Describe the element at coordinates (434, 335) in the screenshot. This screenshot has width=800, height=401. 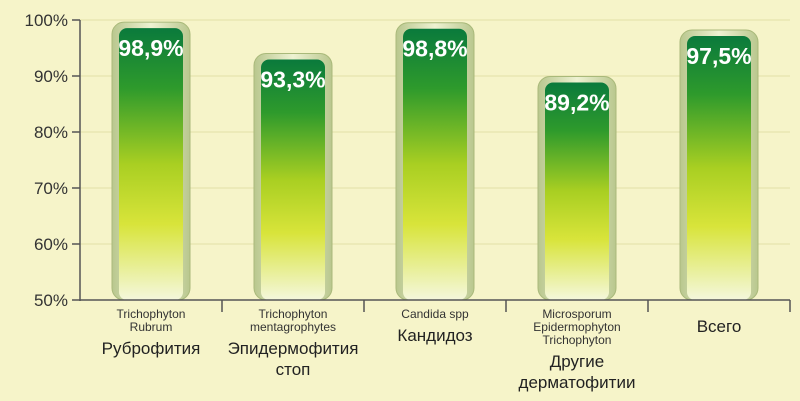
I see `category-label: Кандидоз` at that location.